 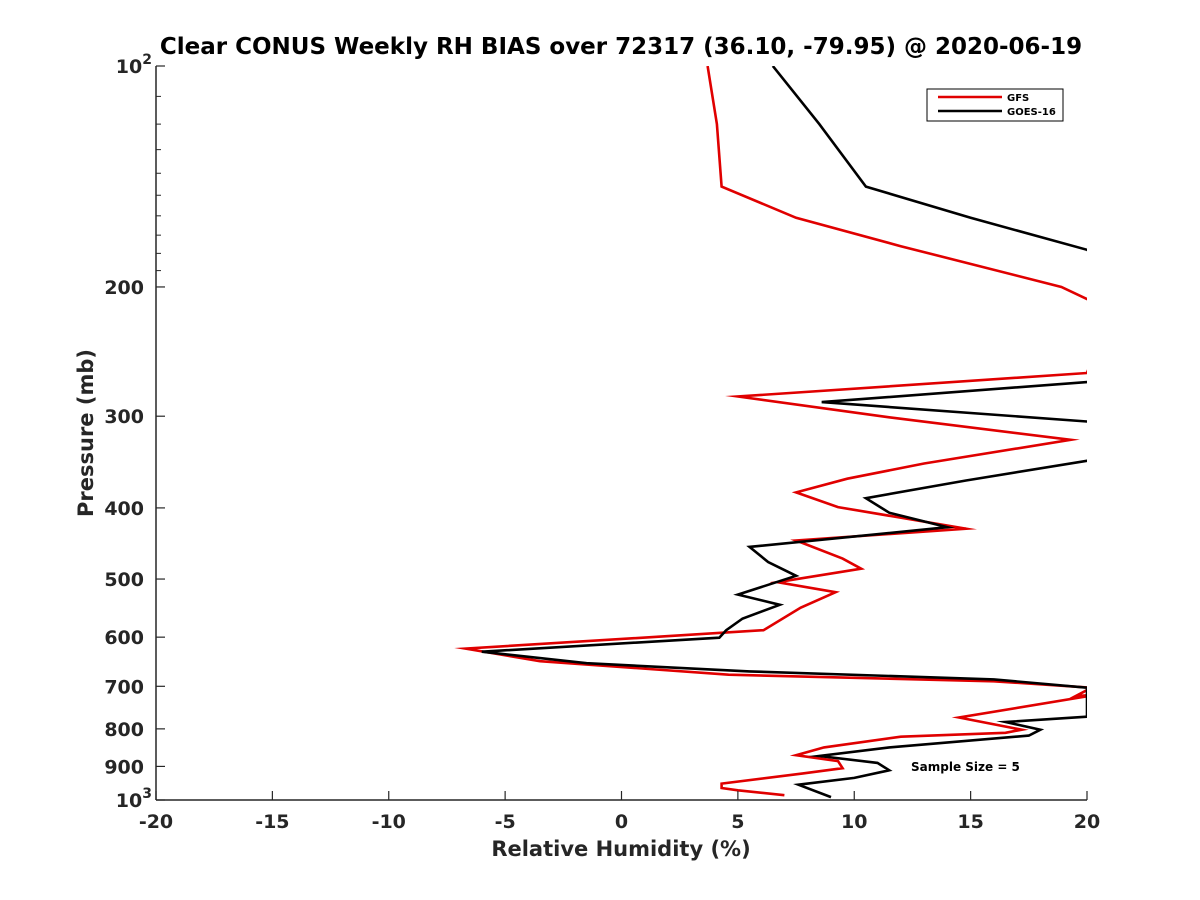 I want to click on x-tick-label: -15, so click(x=272, y=822).